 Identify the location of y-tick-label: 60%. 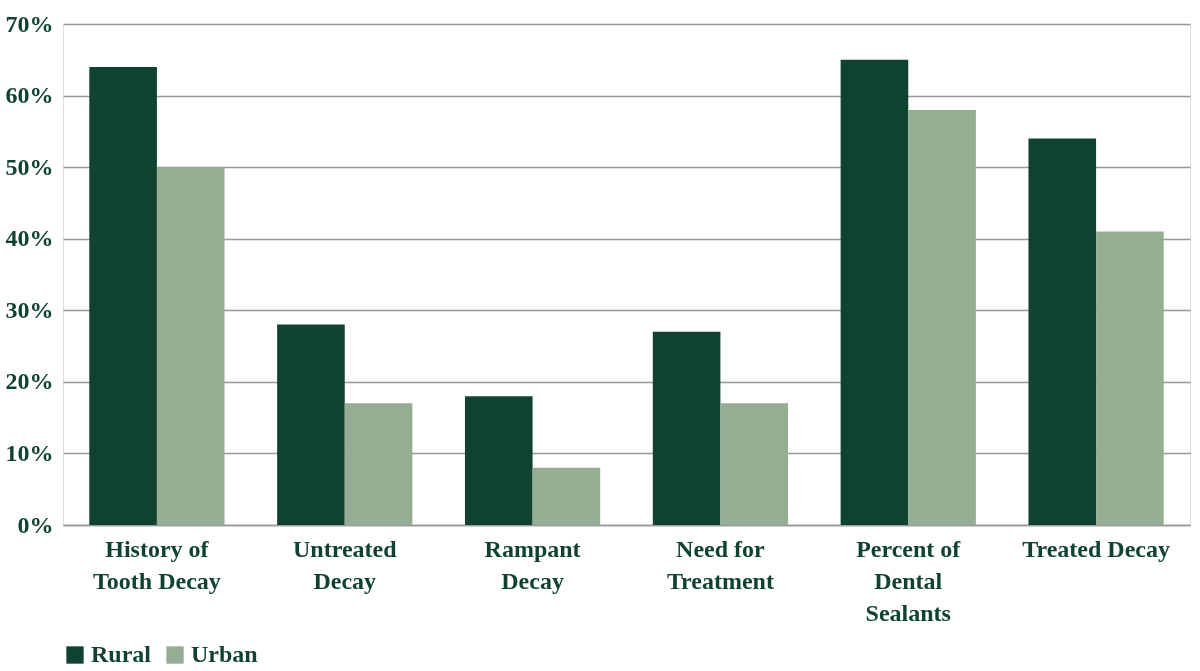
(29, 95).